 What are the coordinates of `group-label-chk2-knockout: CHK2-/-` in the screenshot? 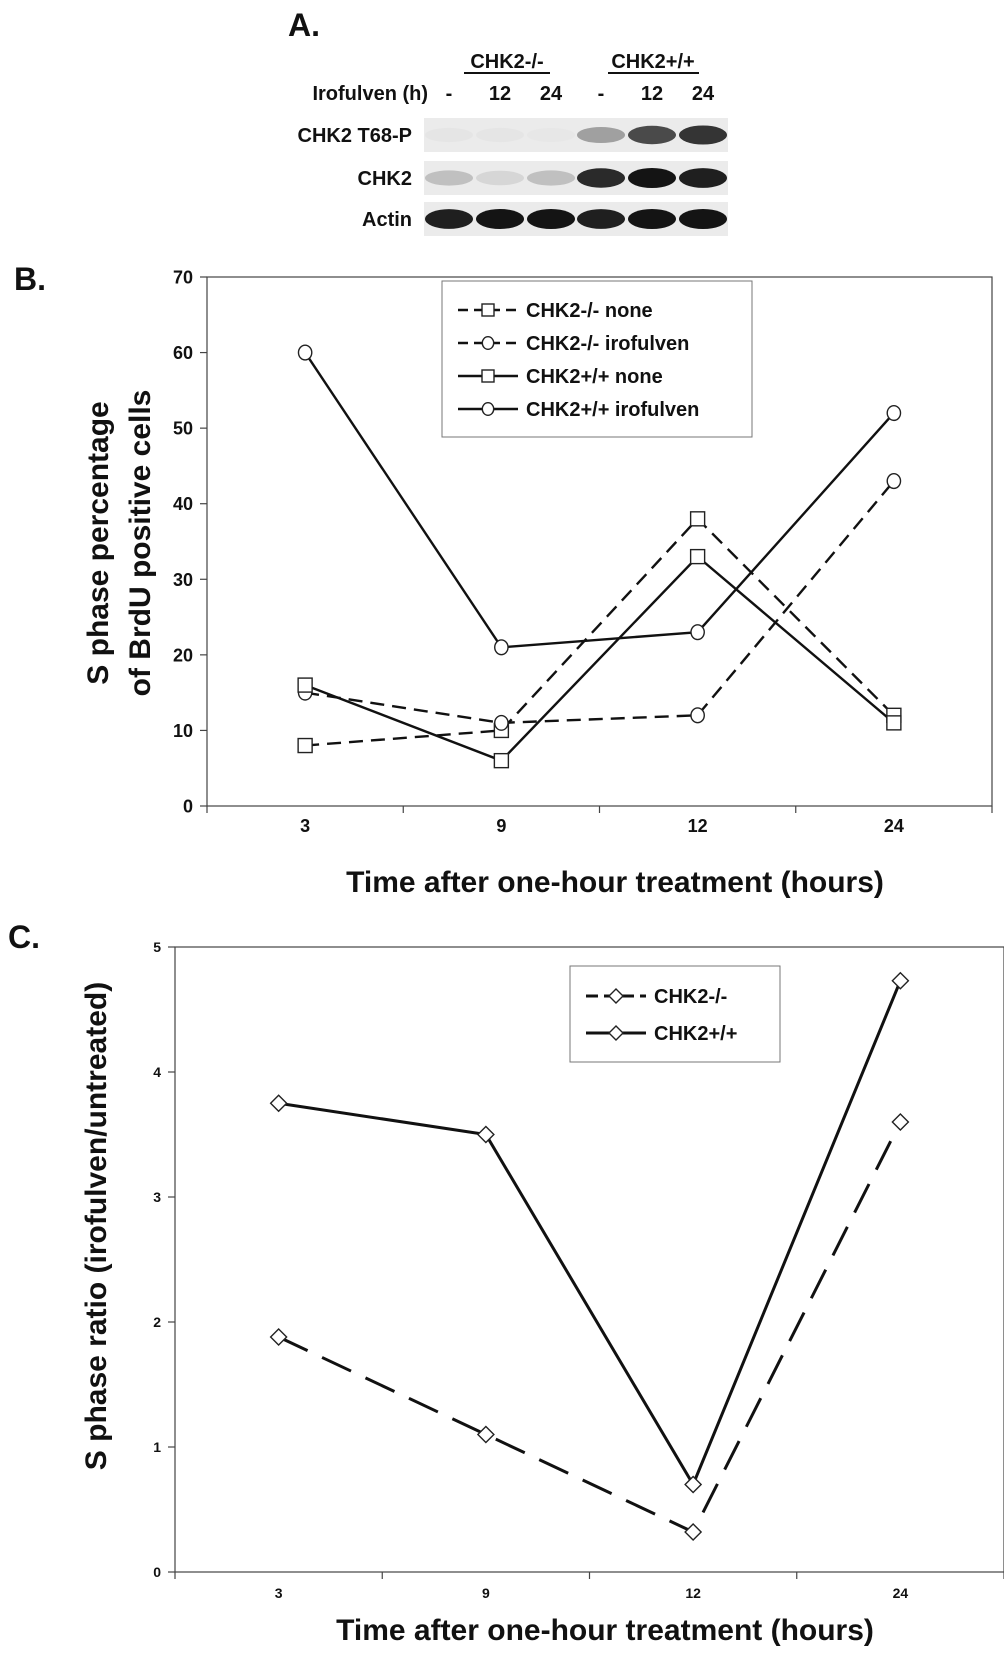 It's located at (506, 62).